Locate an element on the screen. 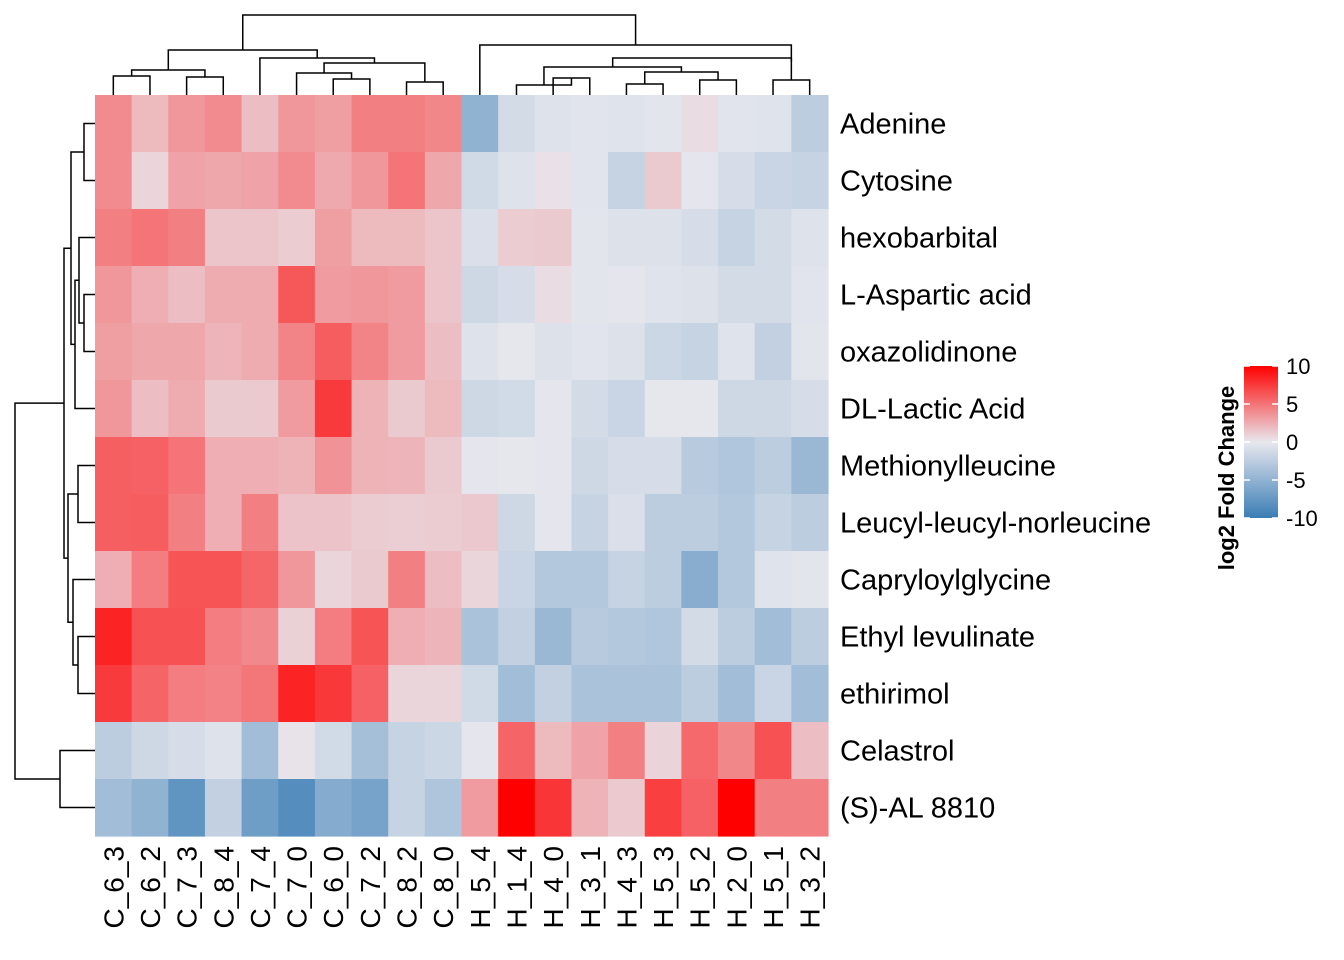 The width and height of the screenshot is (1344, 960). row-label: ethirimol is located at coordinates (895, 695).